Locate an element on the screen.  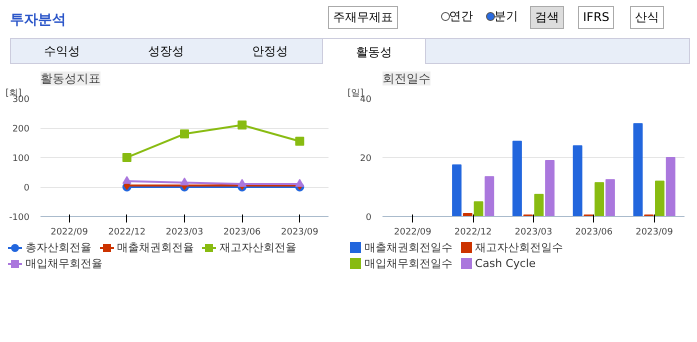
text: 투자분석 is located at coordinates (38, 20).